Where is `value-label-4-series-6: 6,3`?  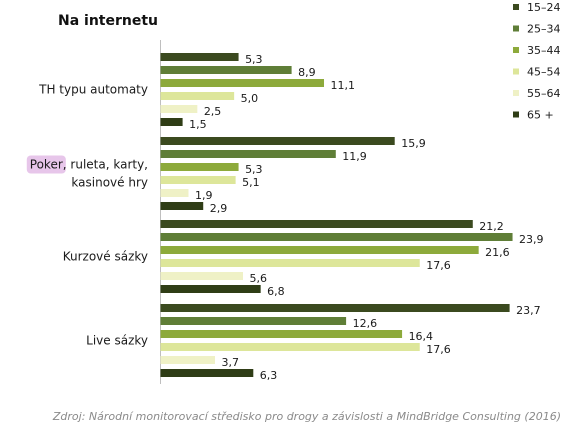
value-label-4-series-6: 6,3 is located at coordinates (269, 375).